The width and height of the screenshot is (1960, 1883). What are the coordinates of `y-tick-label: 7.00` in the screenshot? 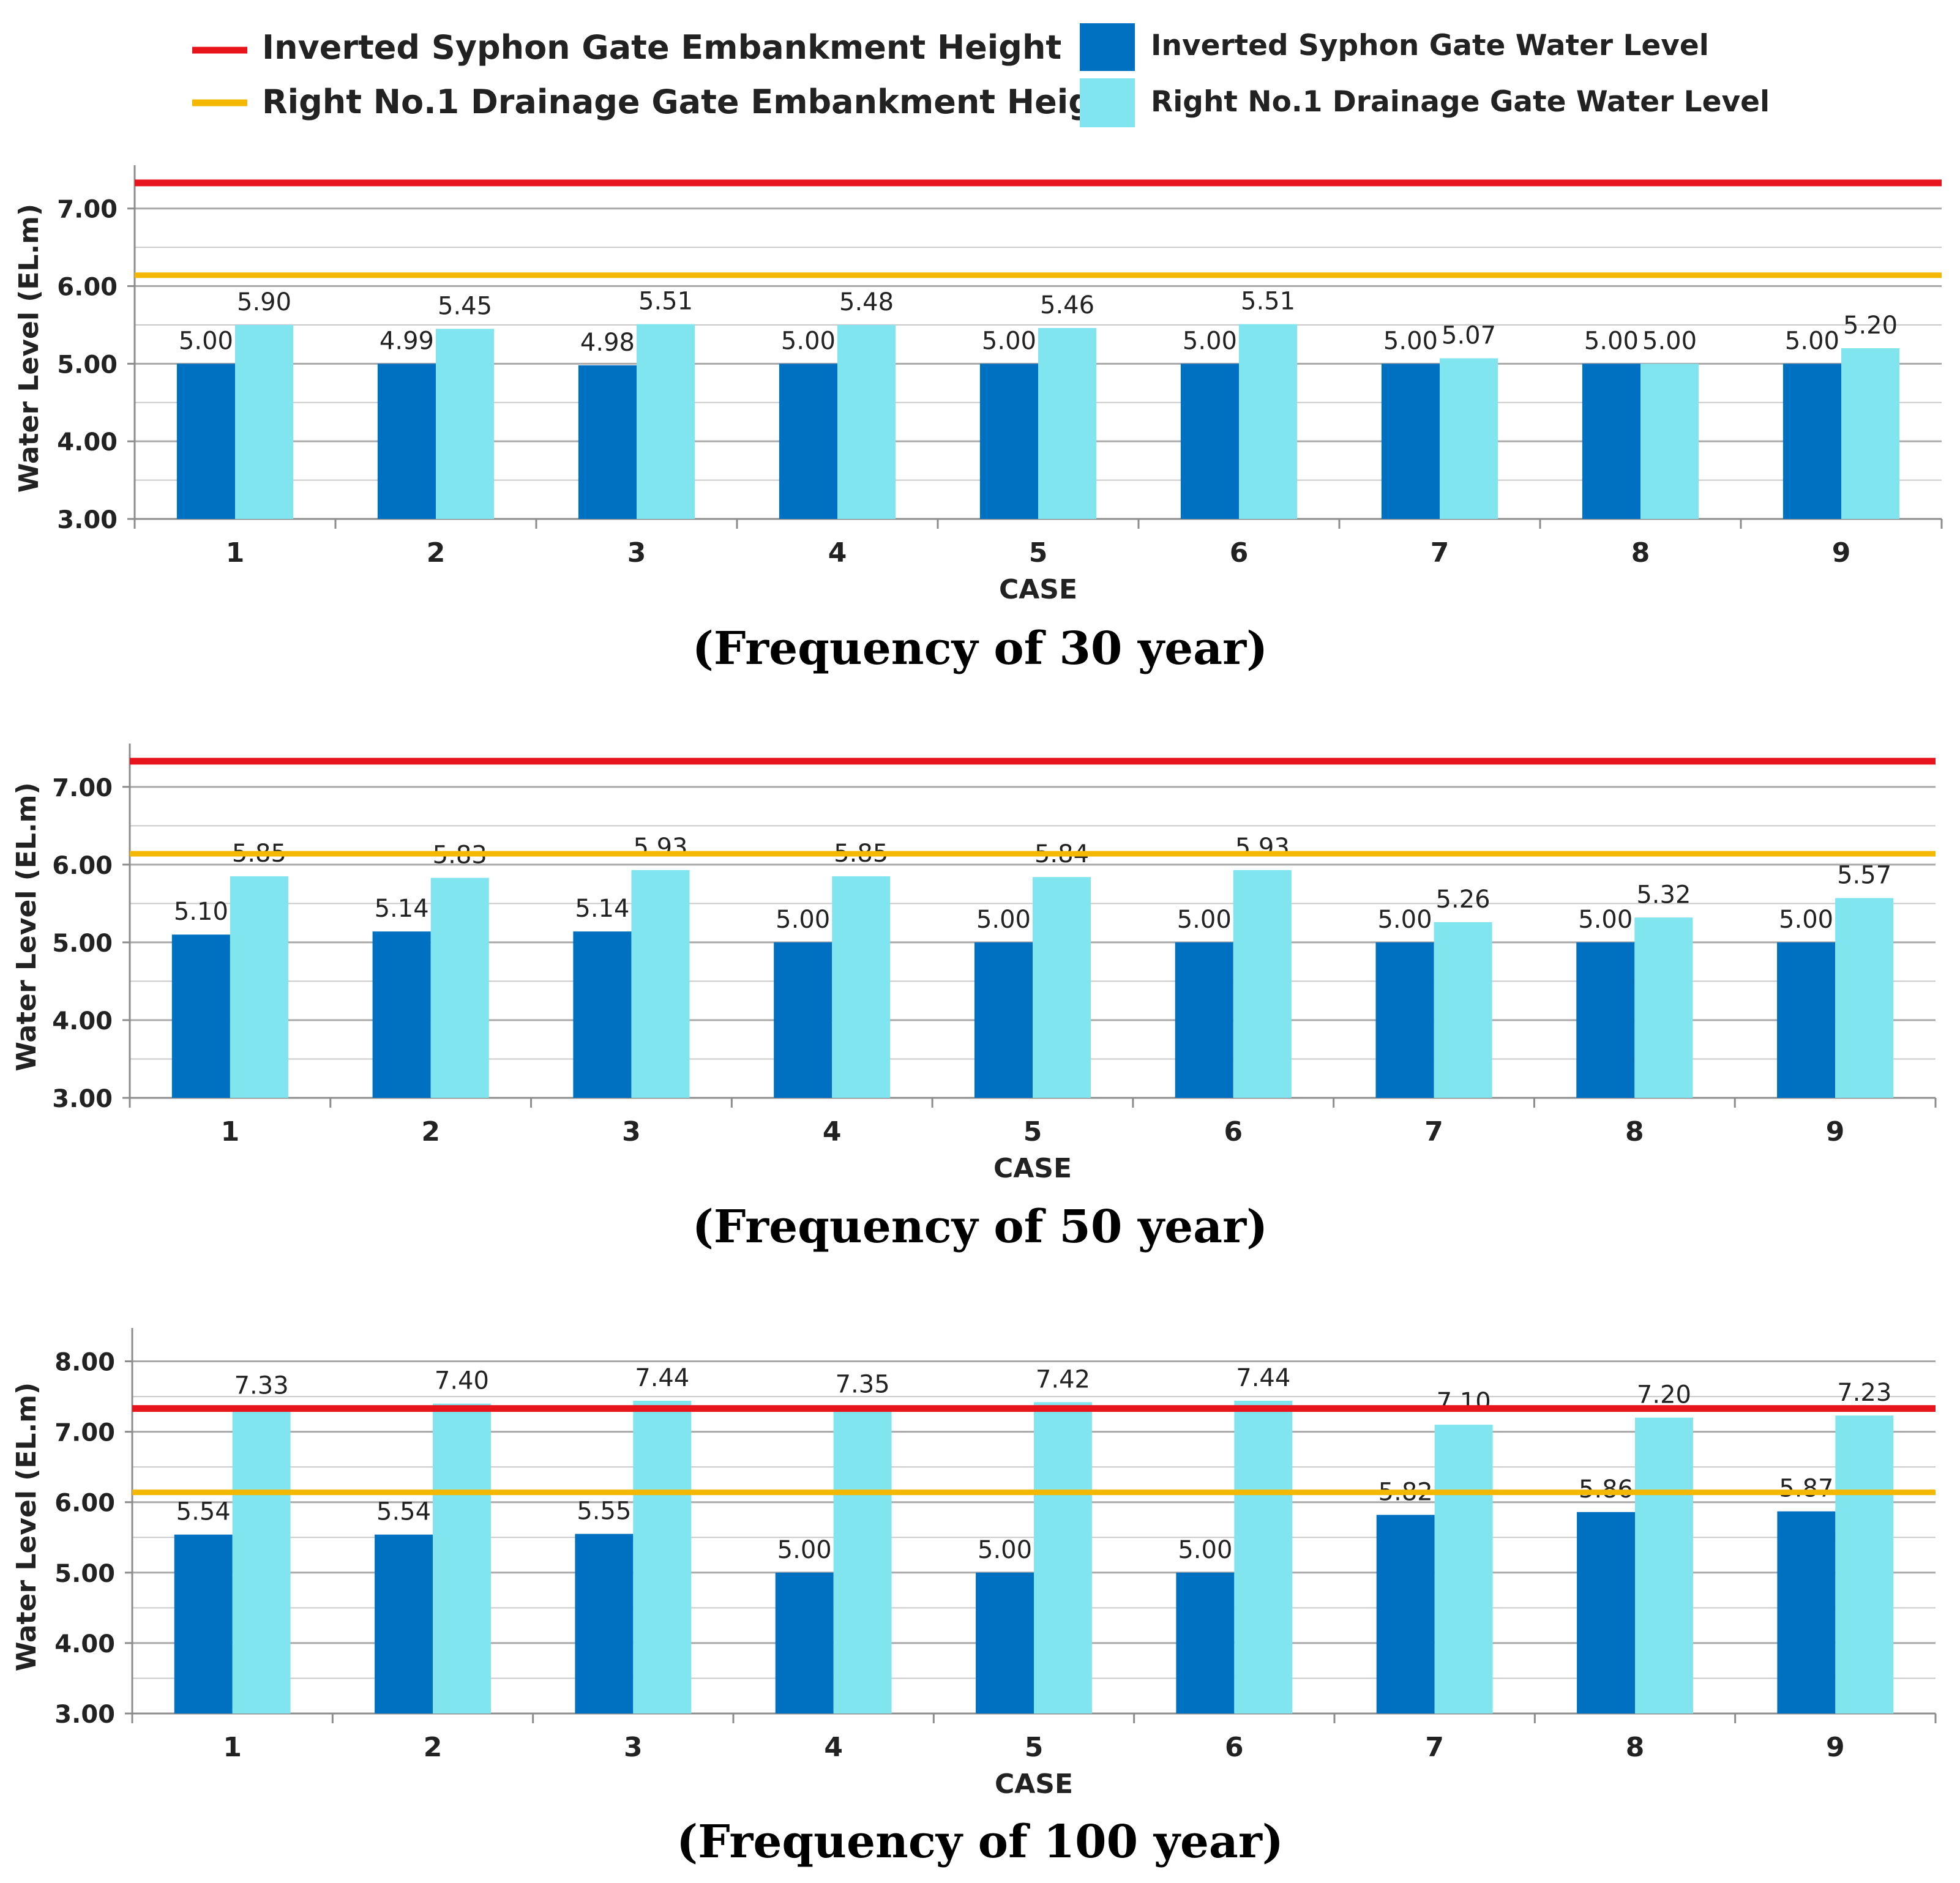 It's located at (87, 210).